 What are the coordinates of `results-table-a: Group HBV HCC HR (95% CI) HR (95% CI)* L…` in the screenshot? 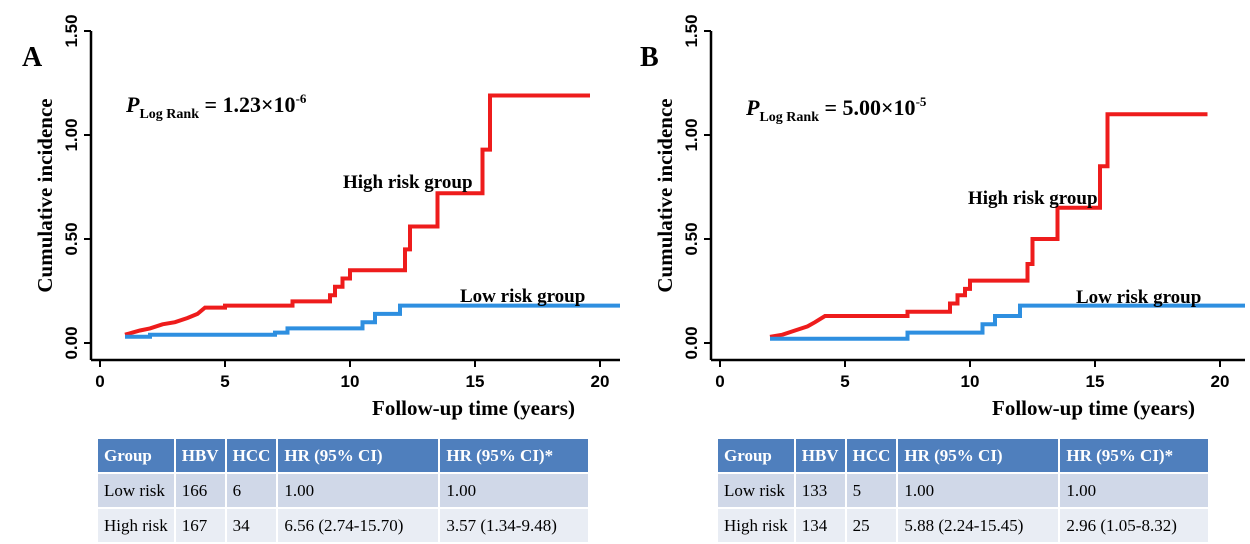 It's located at (343, 490).